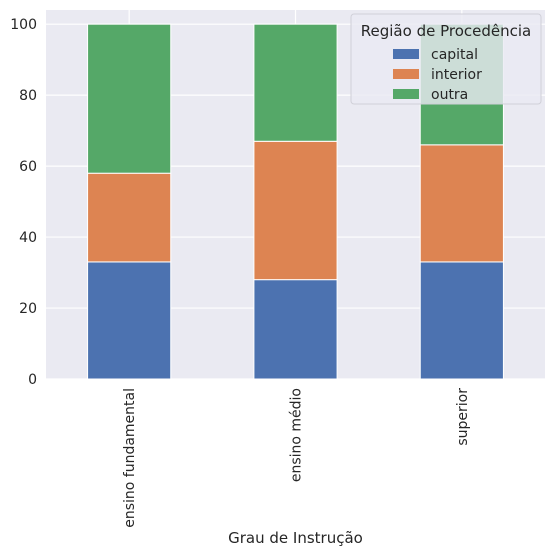 This screenshot has height=557, width=554. I want to click on x-tick-label: ensino fundamental, so click(130, 458).